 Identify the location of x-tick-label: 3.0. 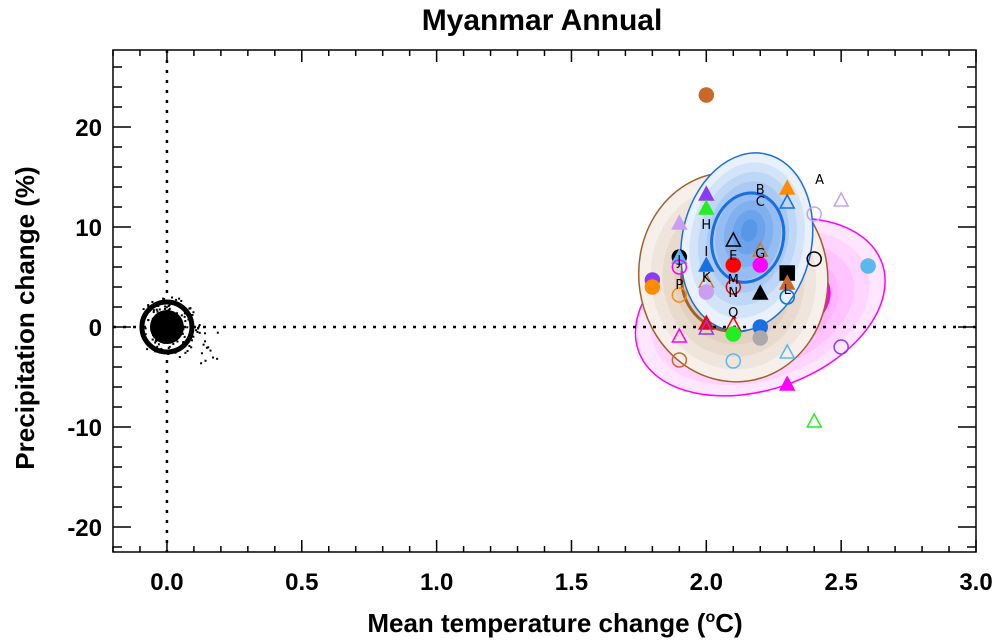
(975, 582).